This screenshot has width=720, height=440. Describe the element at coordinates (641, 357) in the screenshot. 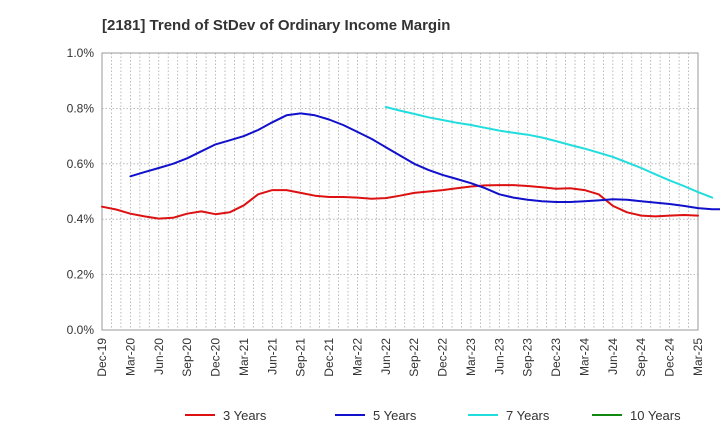

I see `x-tick-label: Sep-24` at that location.